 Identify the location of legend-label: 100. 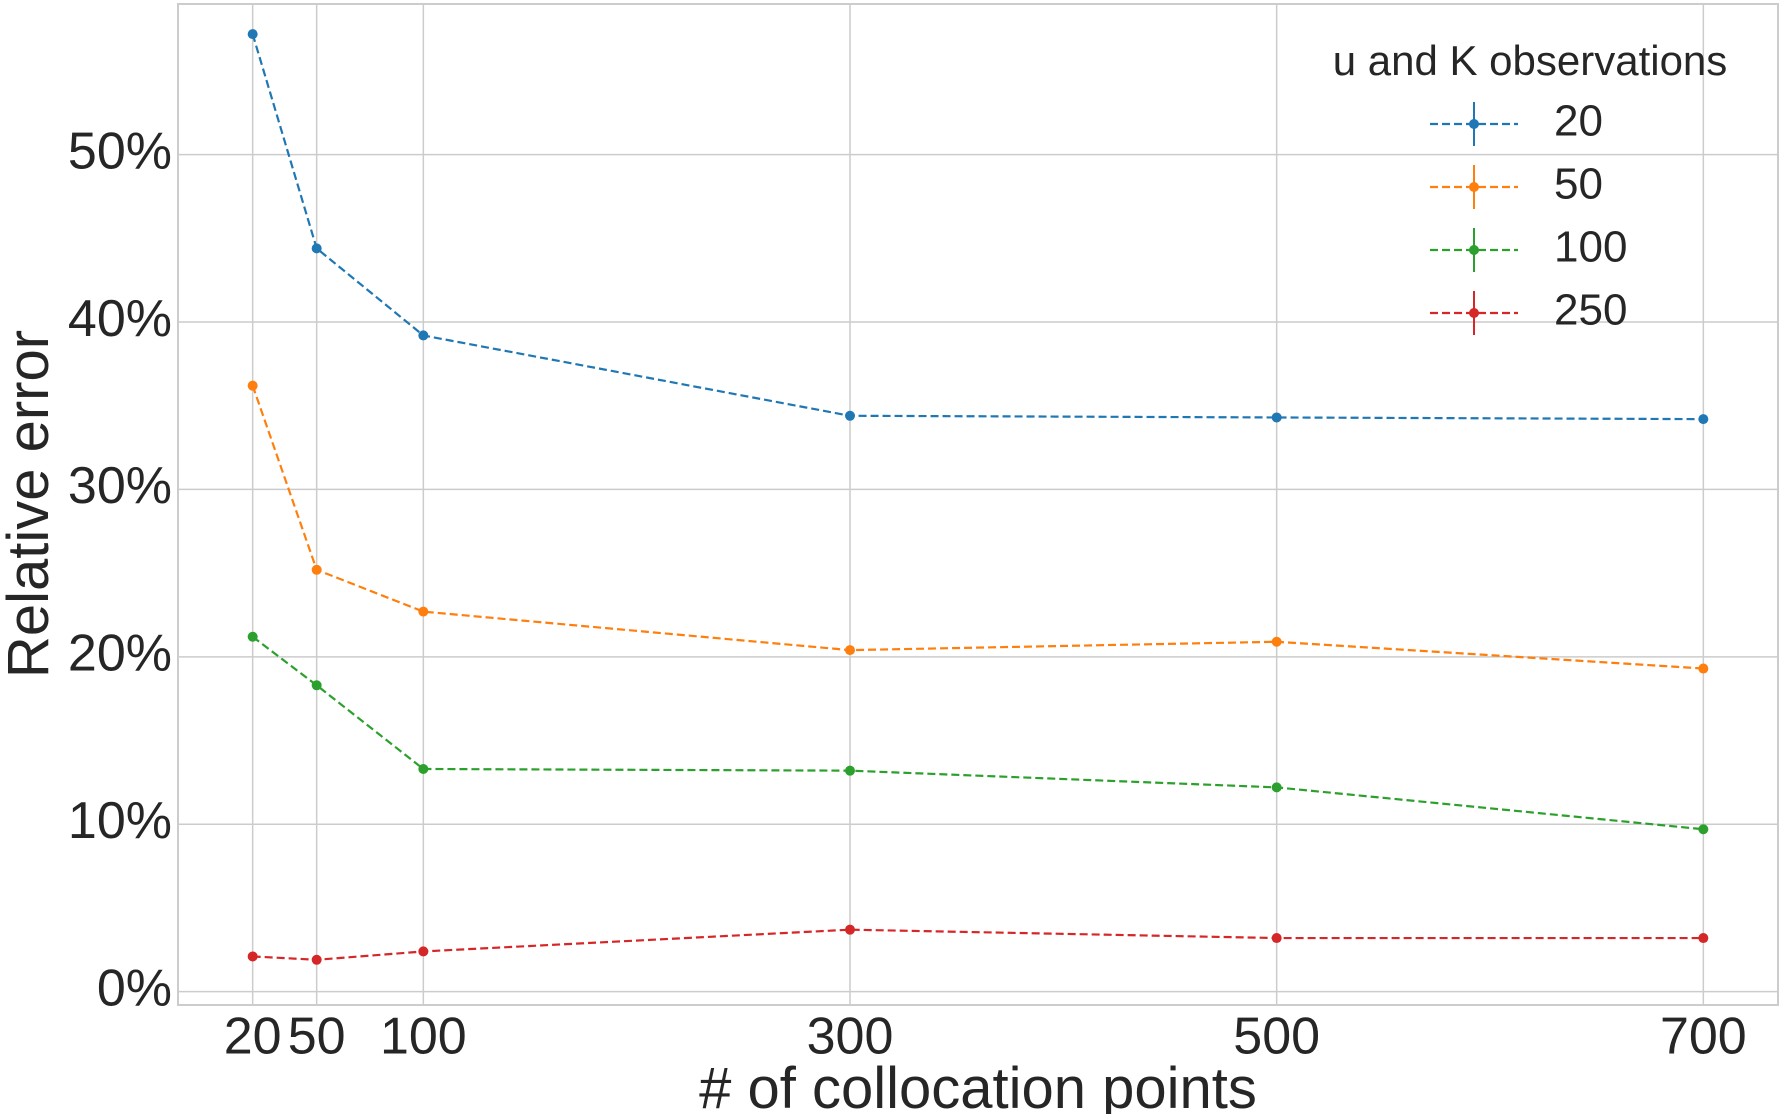
(1590, 247).